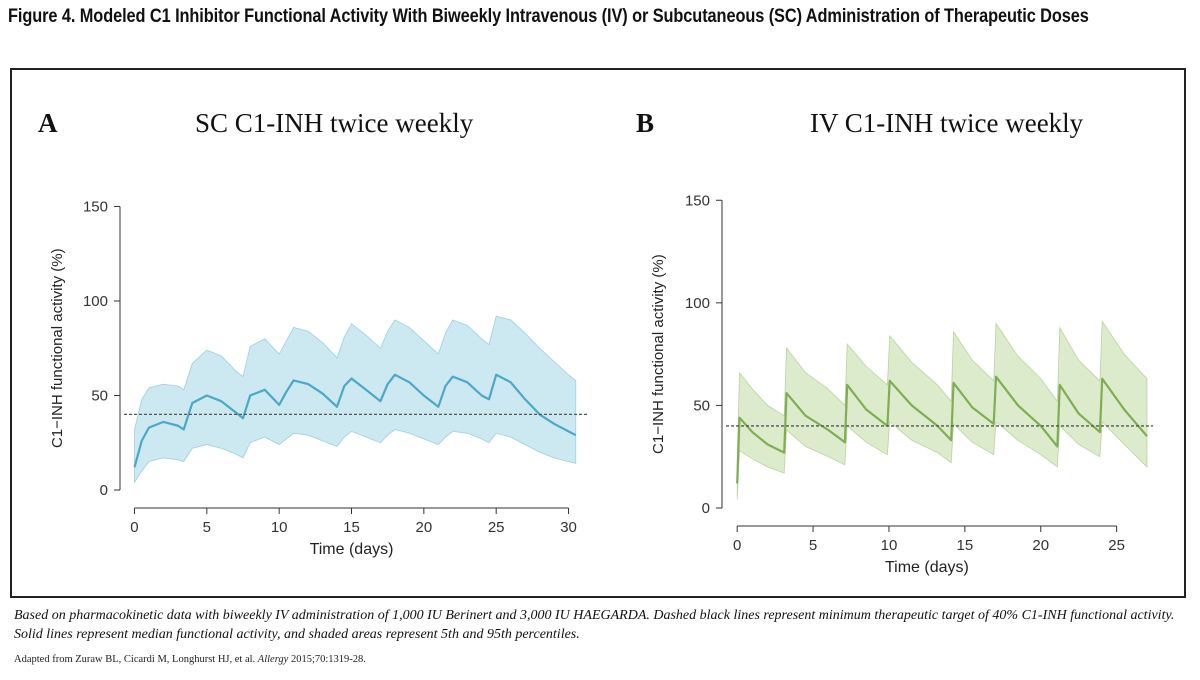 This screenshot has width=1200, height=680. What do you see at coordinates (568, 527) in the screenshot?
I see `panel-a-x-tick-label: 30` at bounding box center [568, 527].